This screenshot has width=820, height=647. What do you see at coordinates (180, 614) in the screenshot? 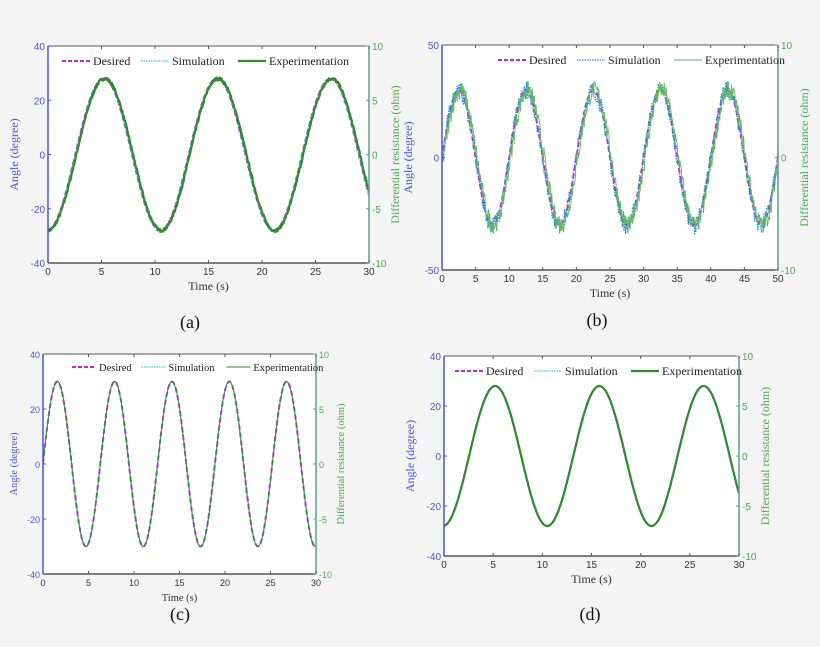
I see `panel-caption: (c)` at bounding box center [180, 614].